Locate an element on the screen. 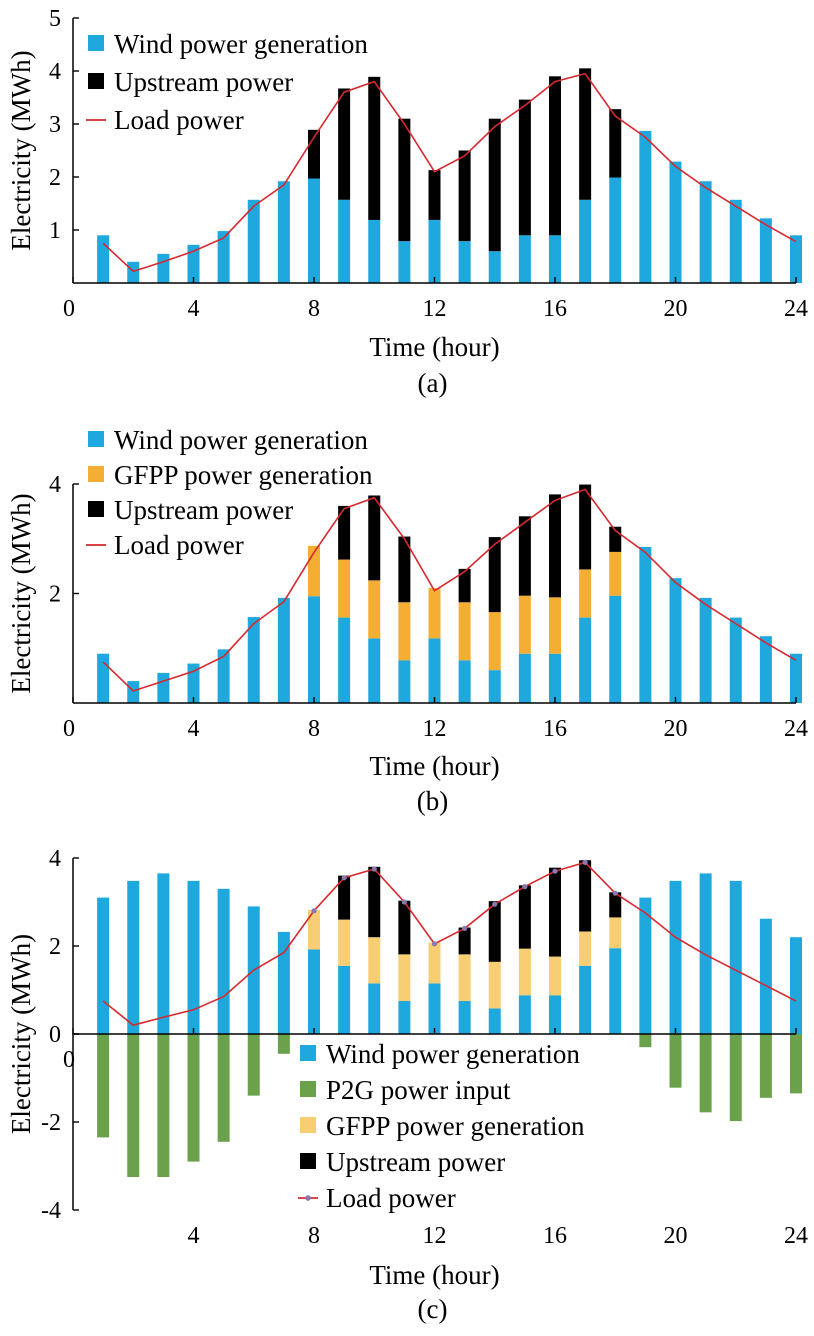  y-tick-label-2: 2 is located at coordinates (55, 178).